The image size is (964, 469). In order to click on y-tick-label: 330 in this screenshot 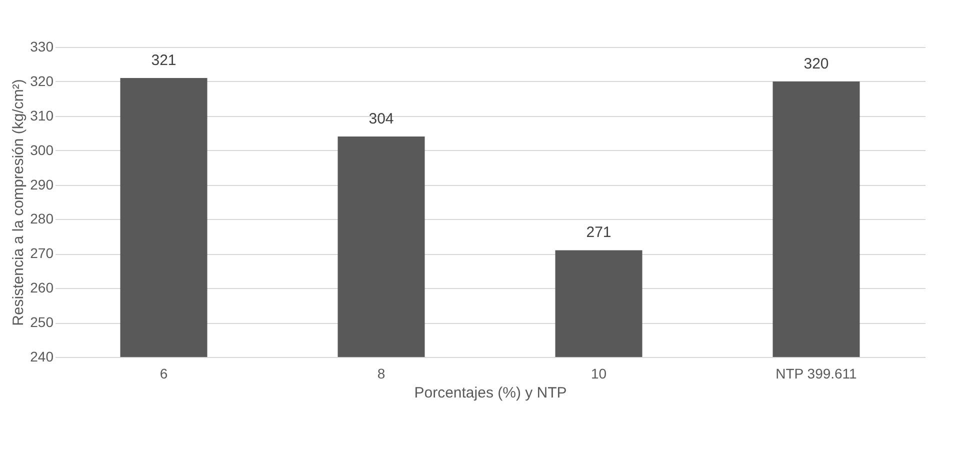, I will do `click(42, 46)`.